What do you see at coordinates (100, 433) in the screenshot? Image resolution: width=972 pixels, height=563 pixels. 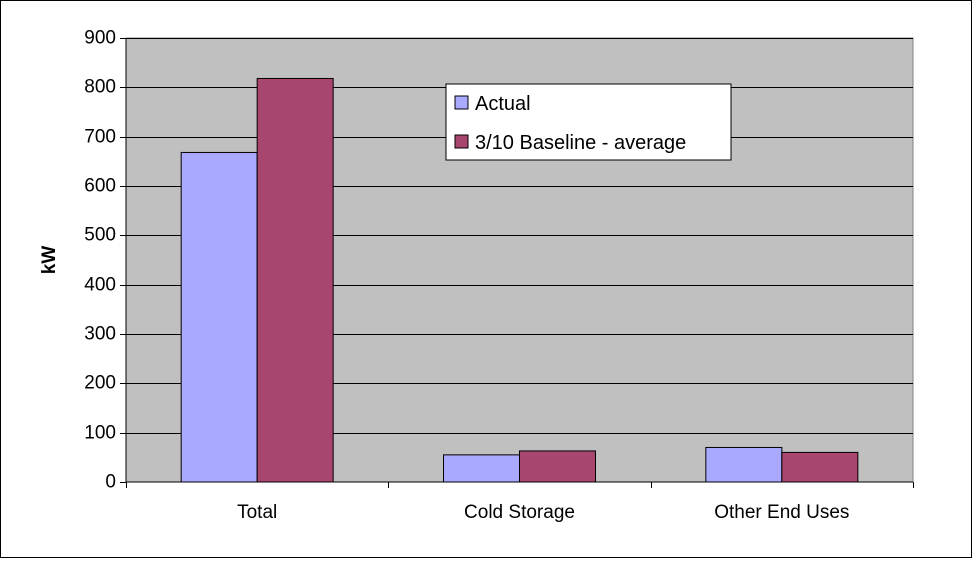 I see `y-tick-label-100: 100` at bounding box center [100, 433].